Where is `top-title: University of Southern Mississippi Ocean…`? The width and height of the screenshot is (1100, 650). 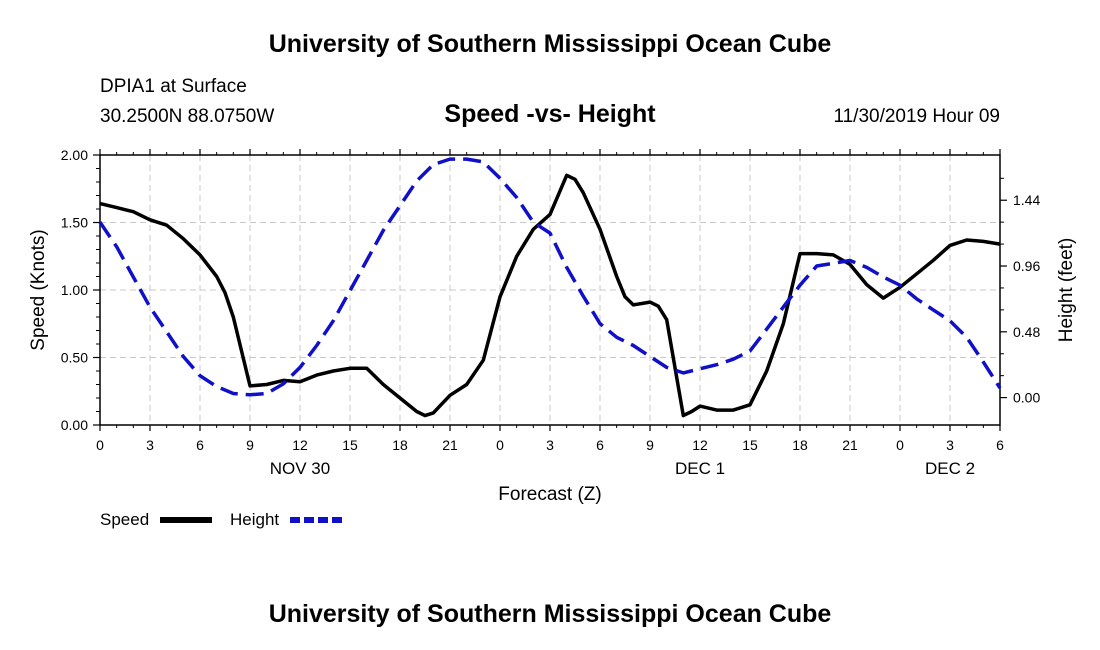 top-title: University of Southern Mississippi Ocean… is located at coordinates (550, 44).